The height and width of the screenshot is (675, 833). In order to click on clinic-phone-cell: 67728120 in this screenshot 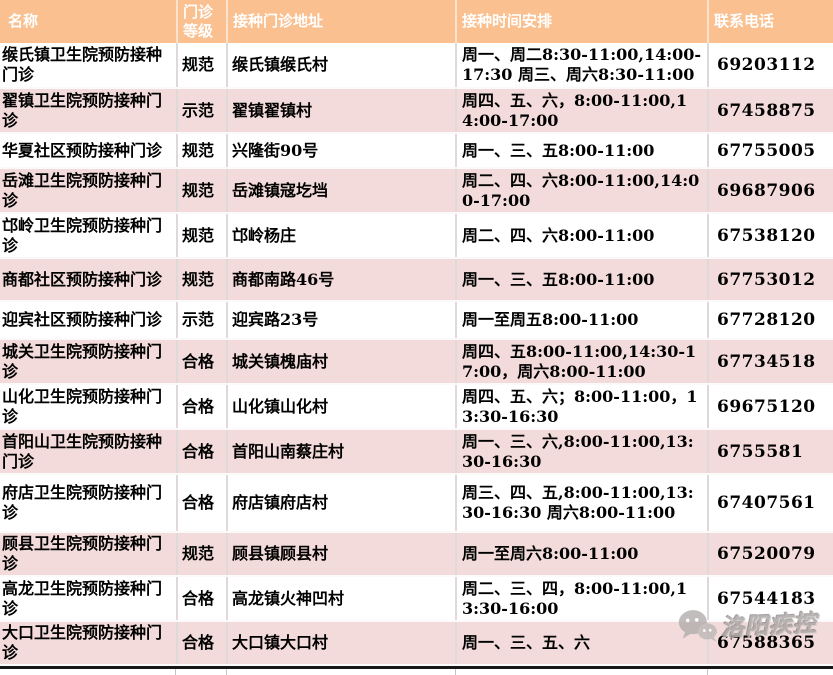, I will do `click(770, 320)`.